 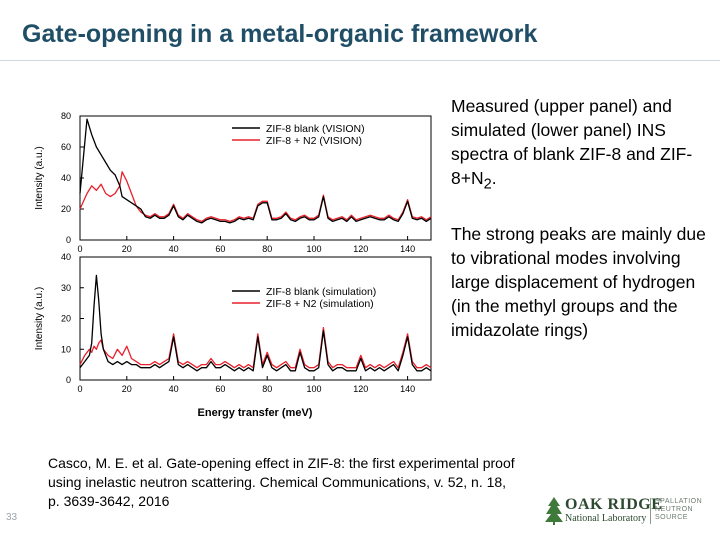 What do you see at coordinates (315, 129) in the screenshot?
I see `legend-label: ZIF-8 blank (VISION)` at bounding box center [315, 129].